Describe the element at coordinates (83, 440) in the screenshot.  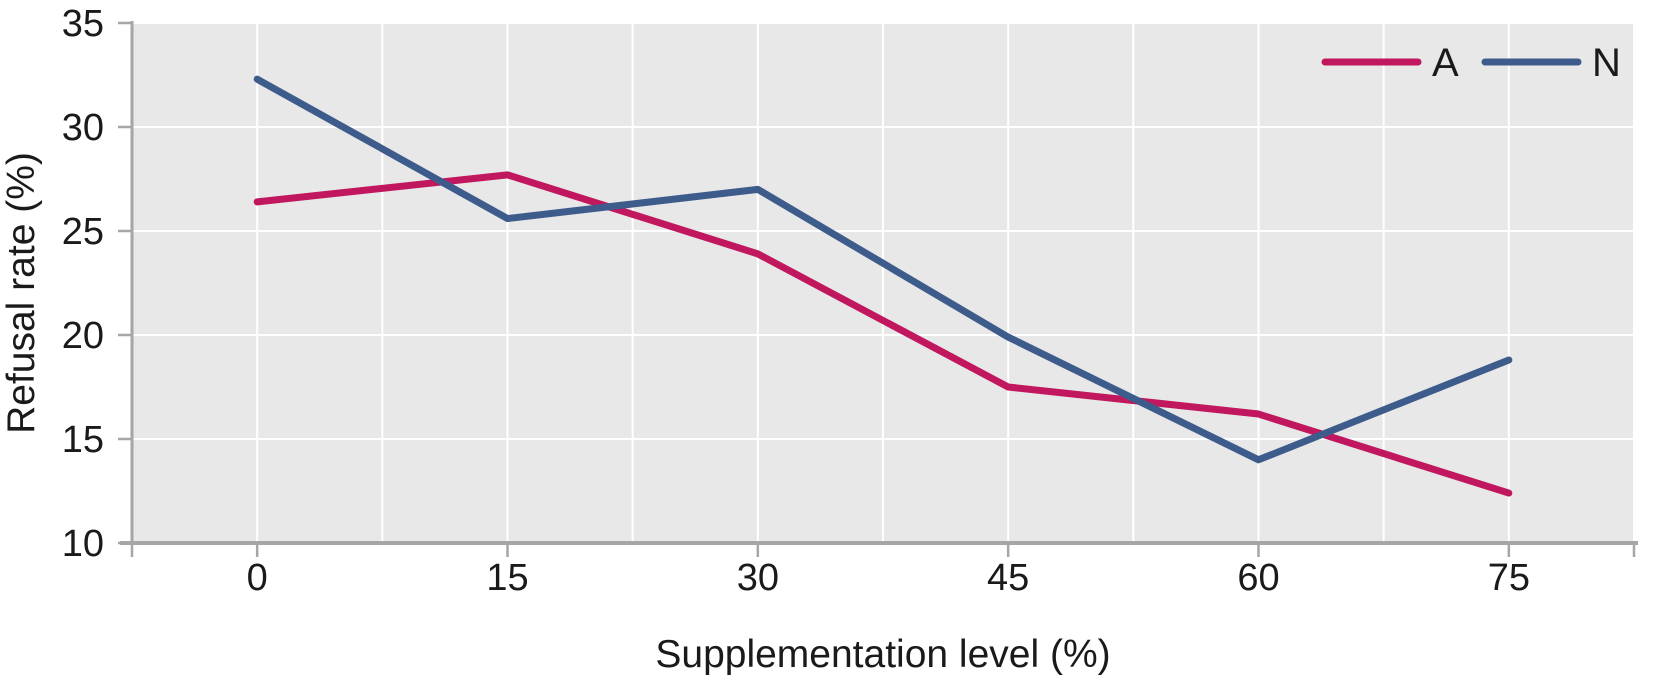
I see `y-tick-label: 15` at that location.